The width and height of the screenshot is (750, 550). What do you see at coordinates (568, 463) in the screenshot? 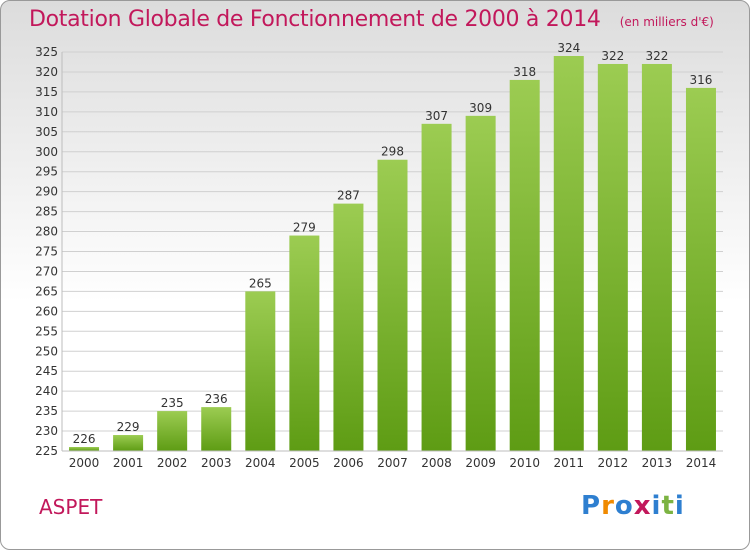
I see `x-tick-label: 2011` at bounding box center [568, 463].